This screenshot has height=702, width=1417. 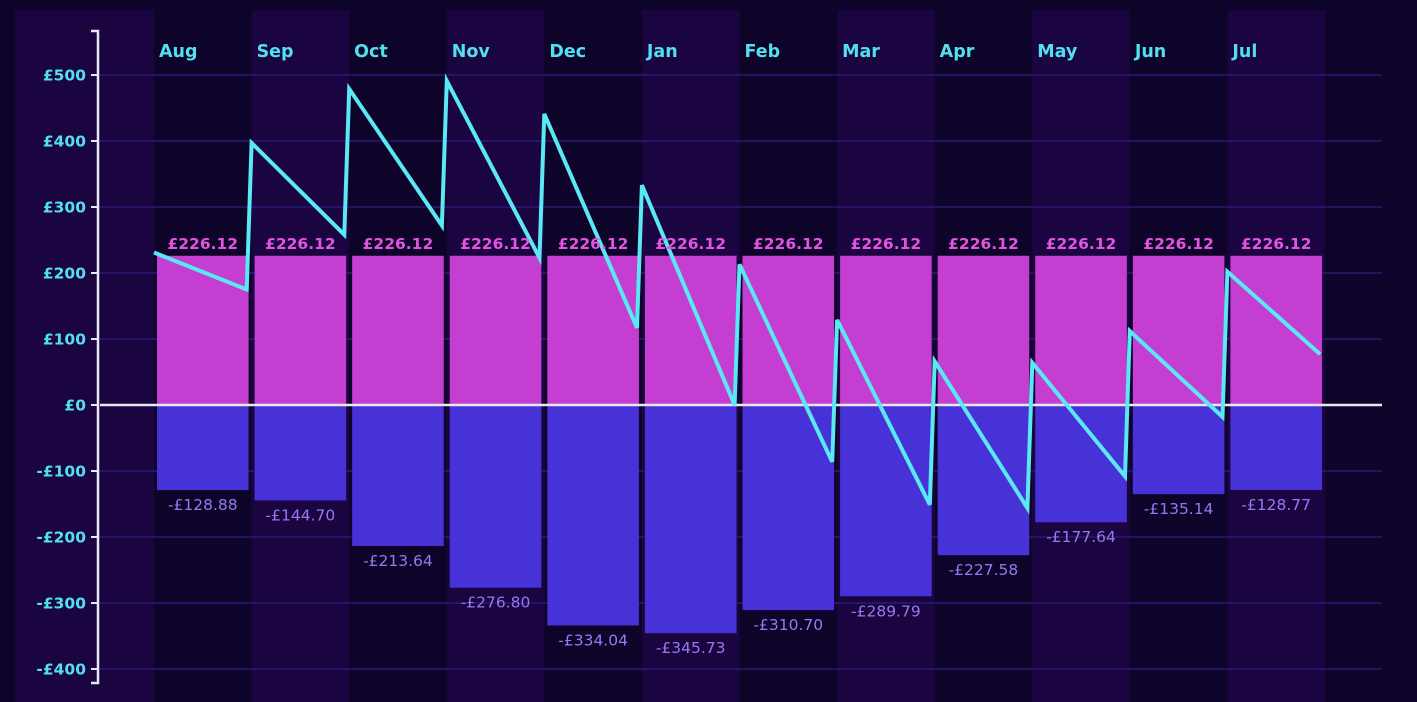 What do you see at coordinates (64, 76) in the screenshot?
I see `y-tick-label: £500` at bounding box center [64, 76].